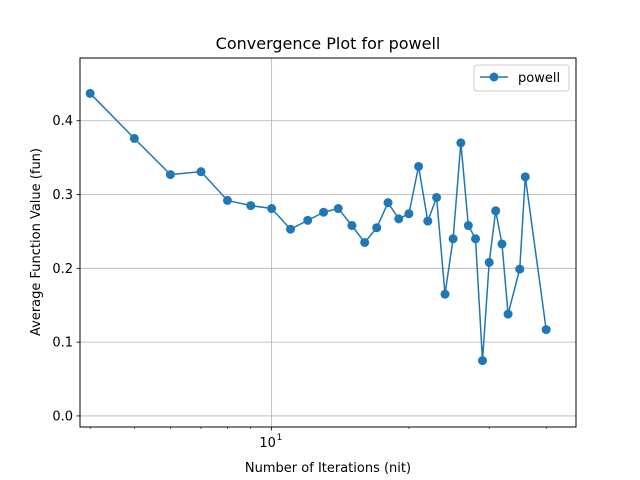  I want to click on x-tick-label: 10, so click(267, 443).